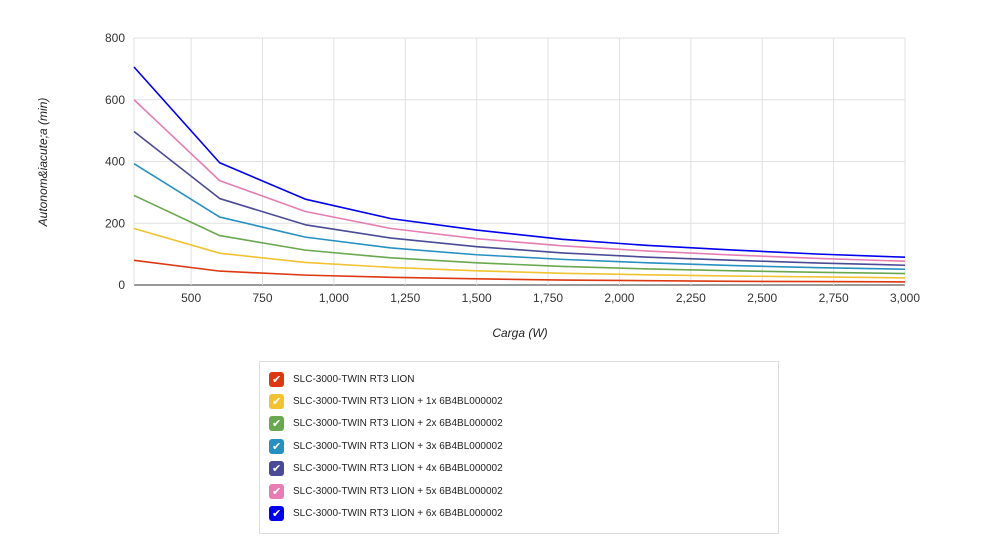  Describe the element at coordinates (115, 100) in the screenshot. I see `y-tick-label: 600` at that location.